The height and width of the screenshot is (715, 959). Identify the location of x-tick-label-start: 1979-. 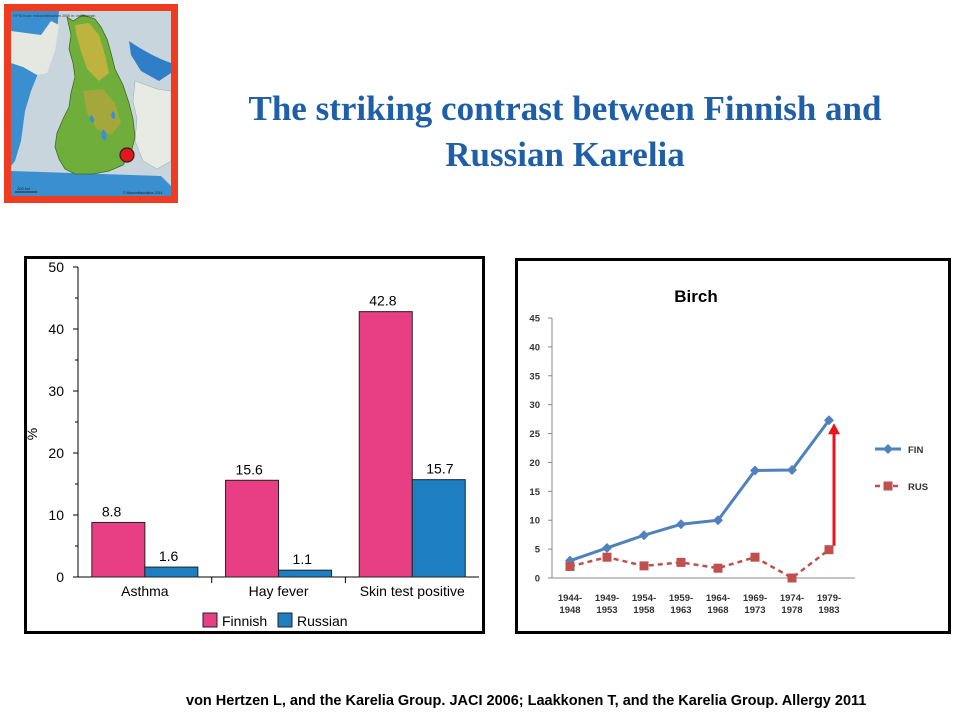
(829, 598).